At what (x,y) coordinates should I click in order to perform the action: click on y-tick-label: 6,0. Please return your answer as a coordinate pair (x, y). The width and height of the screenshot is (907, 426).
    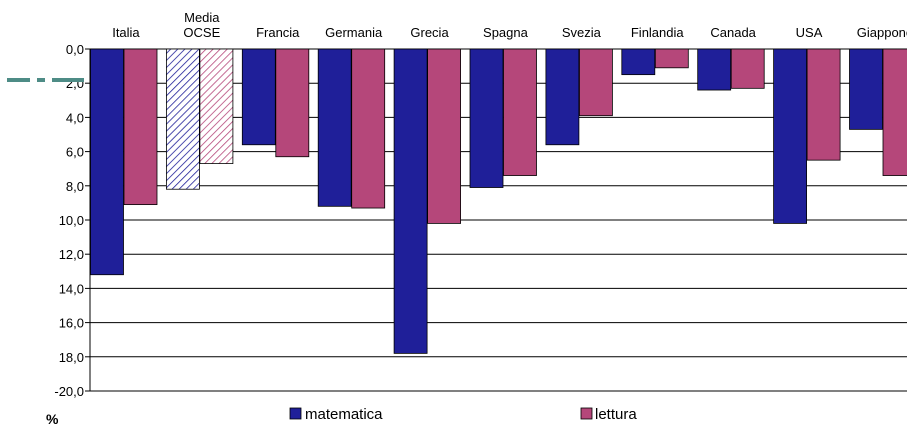
    Looking at the image, I should click on (75, 152).